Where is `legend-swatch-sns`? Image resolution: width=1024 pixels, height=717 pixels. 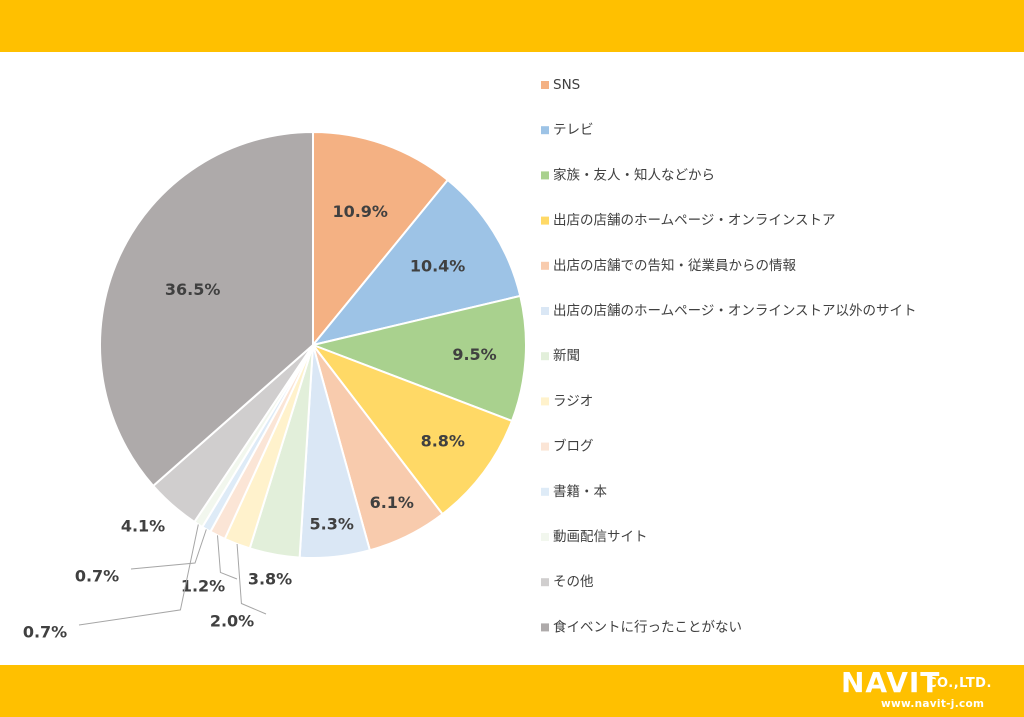 legend-swatch-sns is located at coordinates (545, 85).